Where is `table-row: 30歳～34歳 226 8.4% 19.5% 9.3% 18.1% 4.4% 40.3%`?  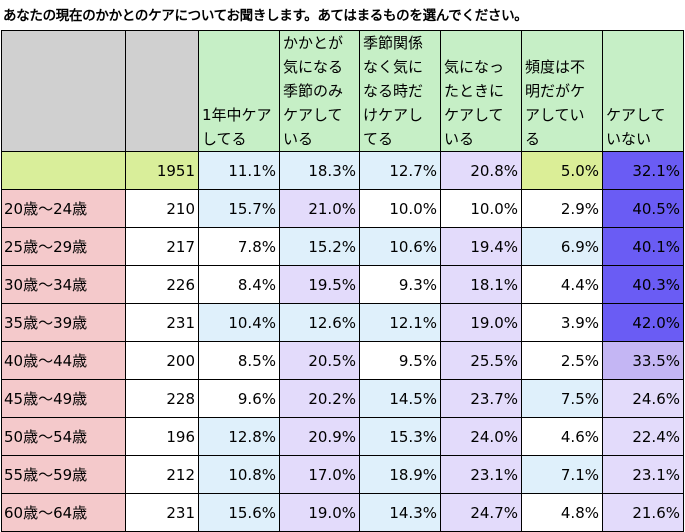
table-row: 30歳～34歳 226 8.4% 19.5% 9.3% 18.1% 4.4% 40.3% is located at coordinates (342, 284).